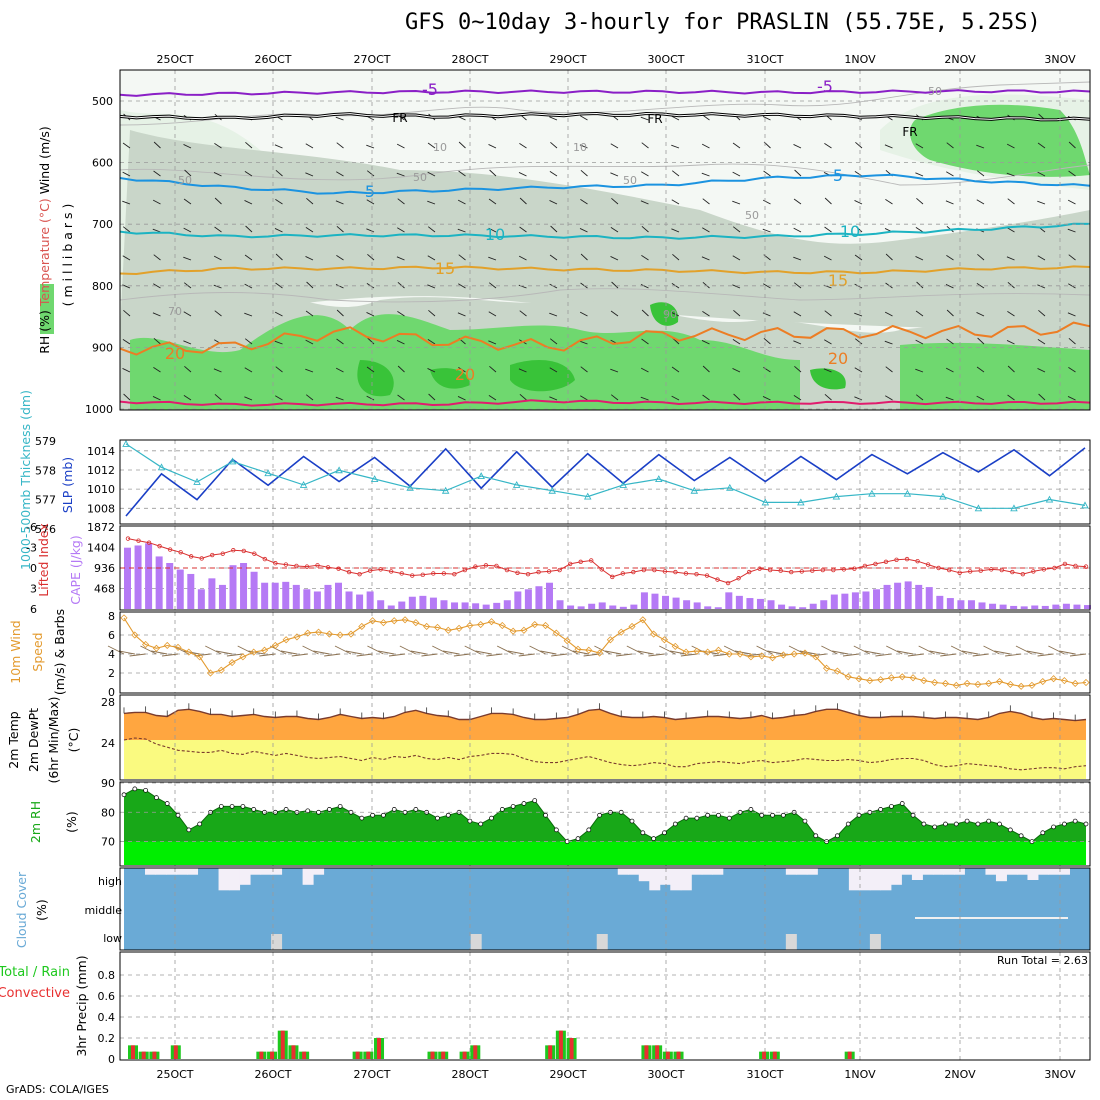 This screenshot has height=1100, width=1100. I want to click on legend-total: Total / Rain, so click(35, 972).